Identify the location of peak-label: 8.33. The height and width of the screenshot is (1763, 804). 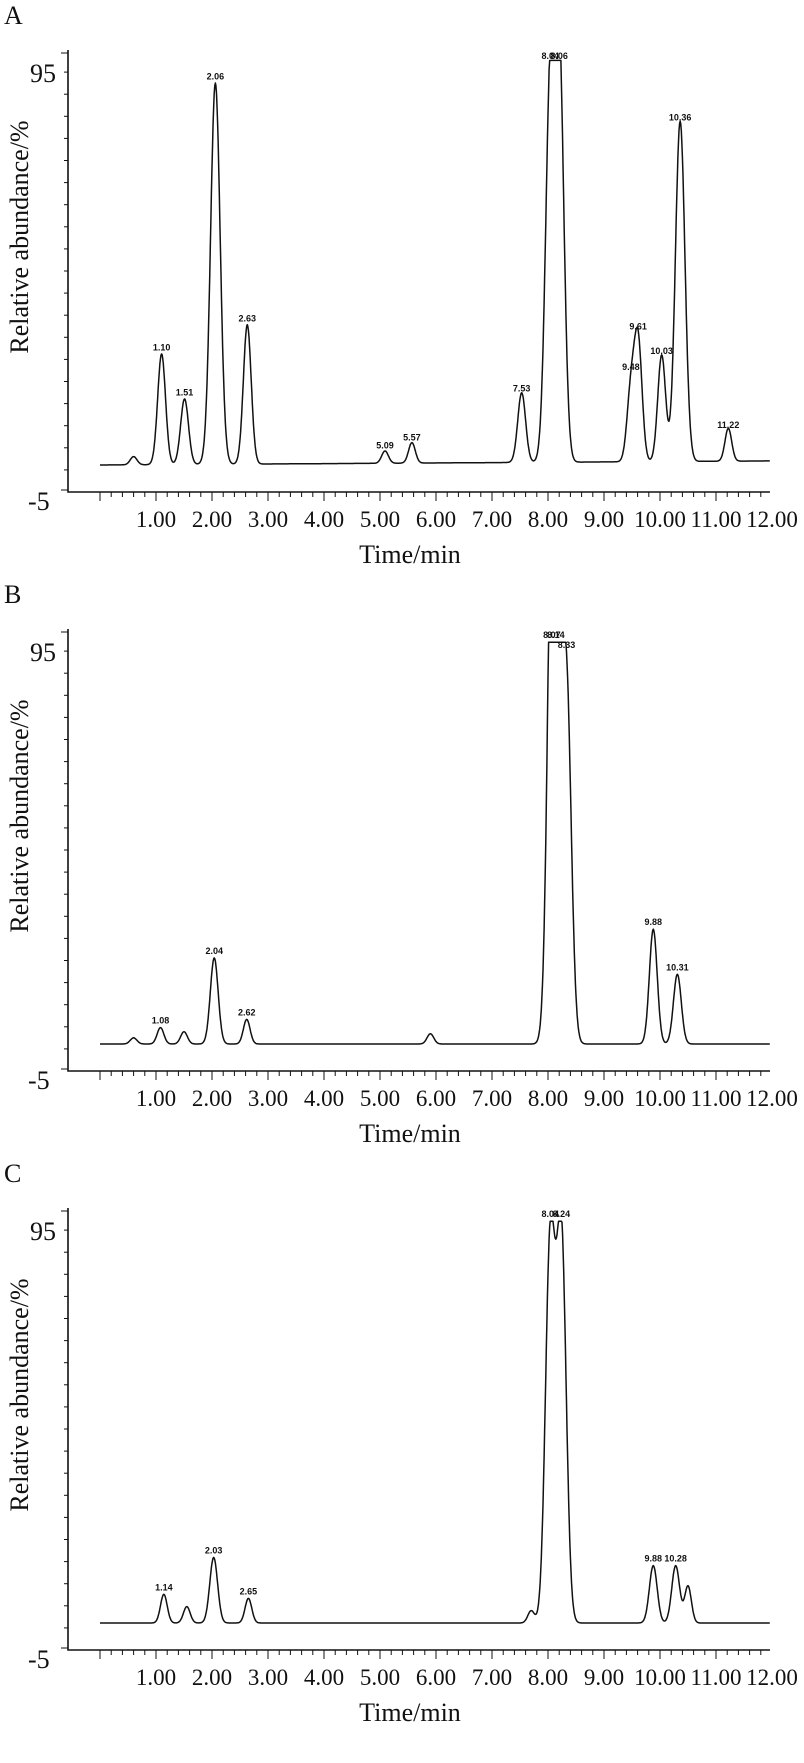
(567, 645).